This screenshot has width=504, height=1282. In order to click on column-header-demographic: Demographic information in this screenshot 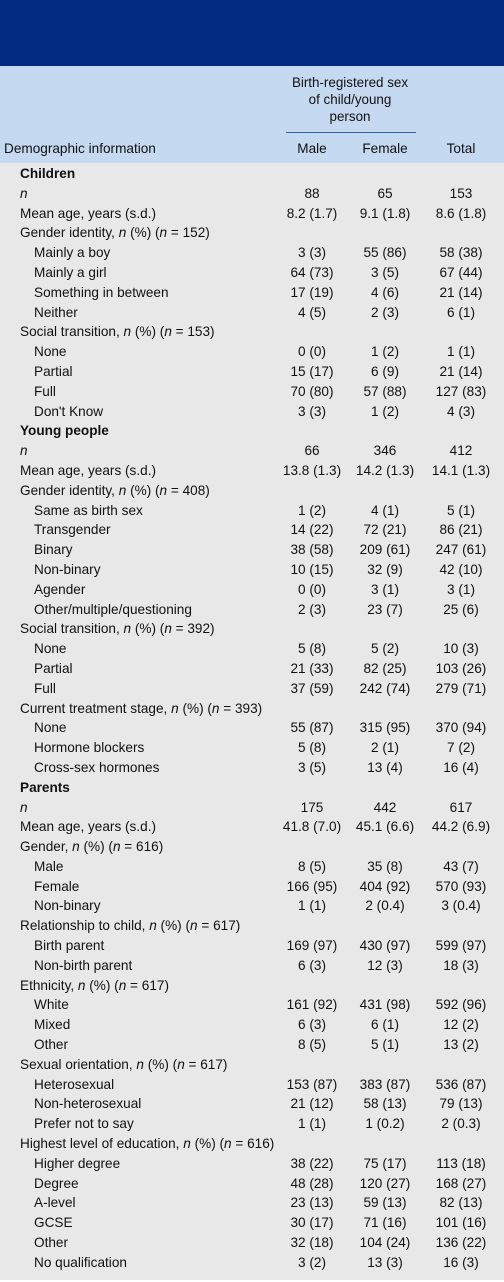, I will do `click(80, 149)`.